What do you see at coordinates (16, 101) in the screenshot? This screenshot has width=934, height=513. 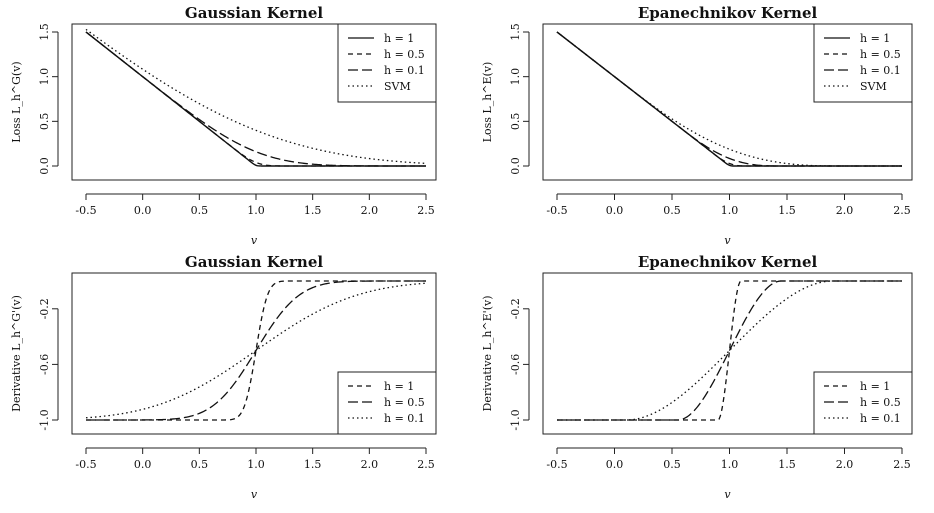 I see `y-axis-label: Loss L_h^G(v)` at bounding box center [16, 101].